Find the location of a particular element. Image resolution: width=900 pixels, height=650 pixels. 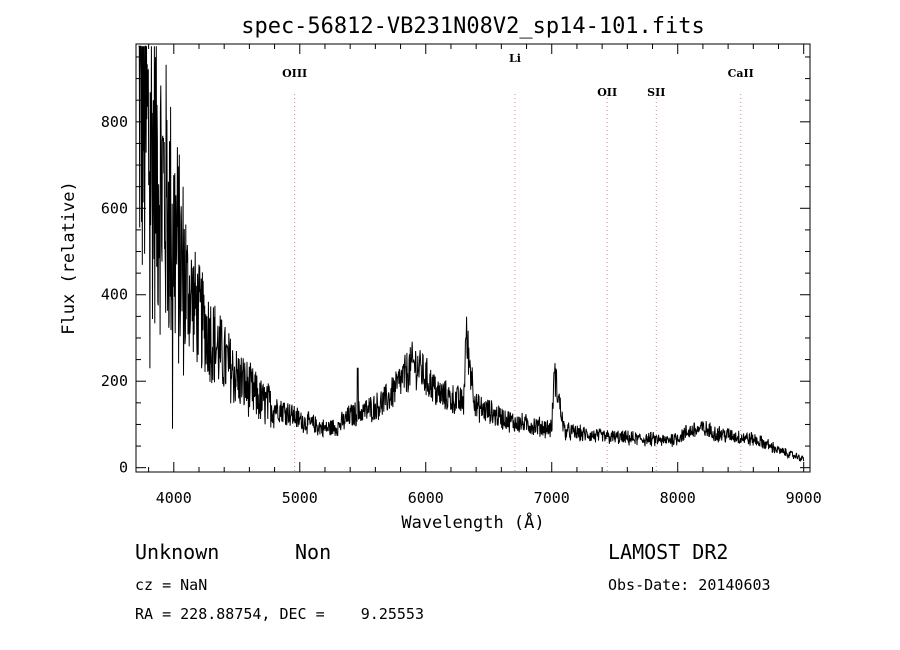

x-tick-label: 5000 is located at coordinates (300, 498).